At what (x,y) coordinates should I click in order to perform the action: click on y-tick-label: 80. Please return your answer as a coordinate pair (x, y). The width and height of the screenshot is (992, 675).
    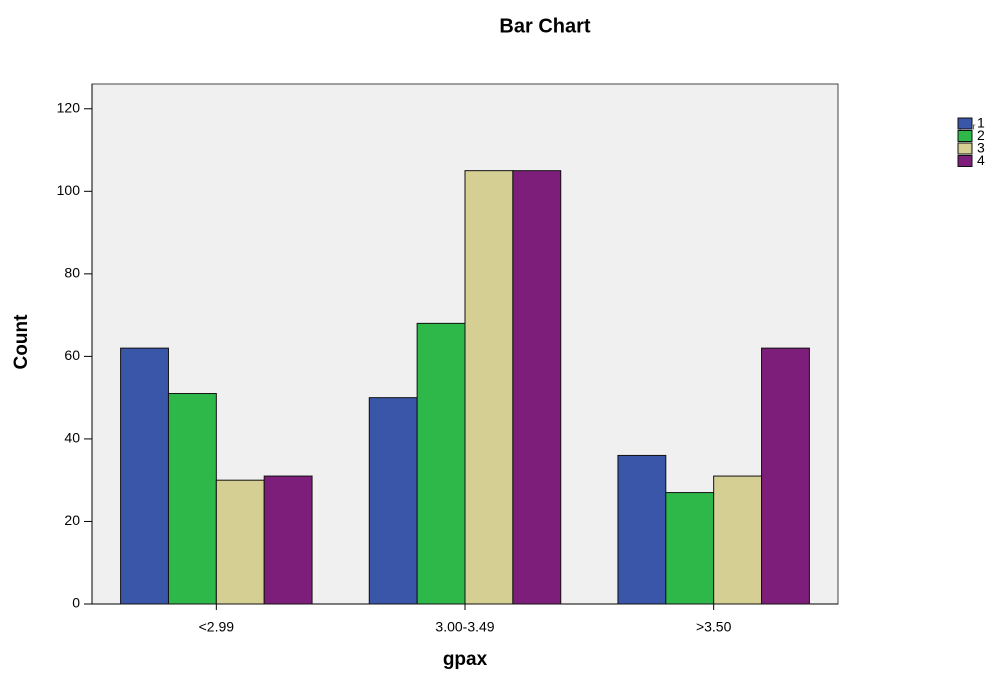
    Looking at the image, I should click on (72, 273).